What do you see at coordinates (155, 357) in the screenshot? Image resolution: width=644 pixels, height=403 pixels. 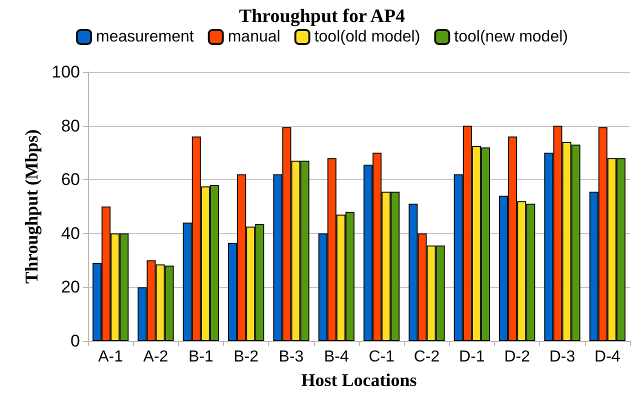 I see `x-tick-label: A-2` at bounding box center [155, 357].